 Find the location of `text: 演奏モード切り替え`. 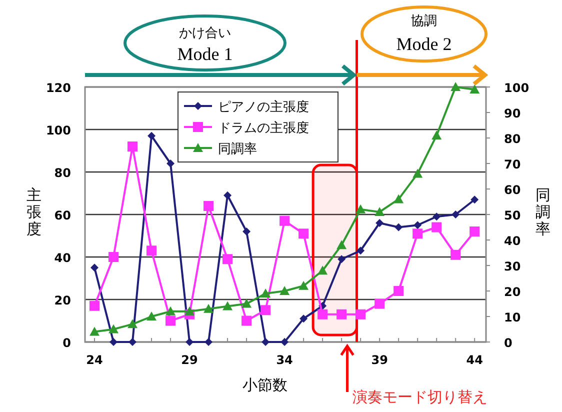

text: 演奏モード切り替え is located at coordinates (420, 397).